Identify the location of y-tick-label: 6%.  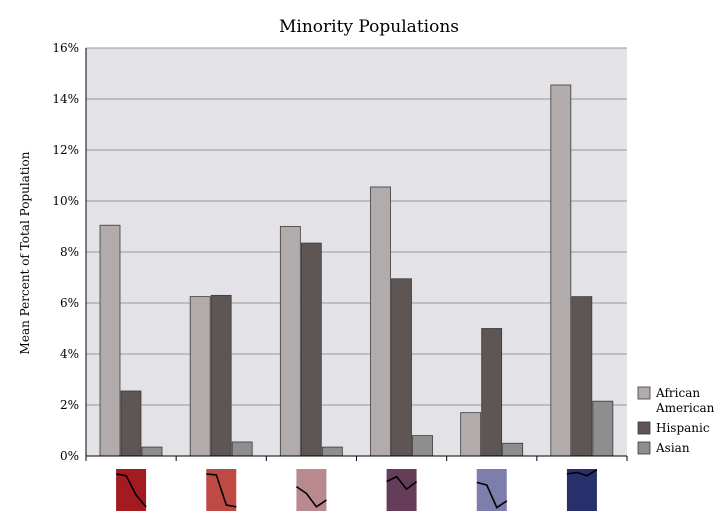
(69, 303).